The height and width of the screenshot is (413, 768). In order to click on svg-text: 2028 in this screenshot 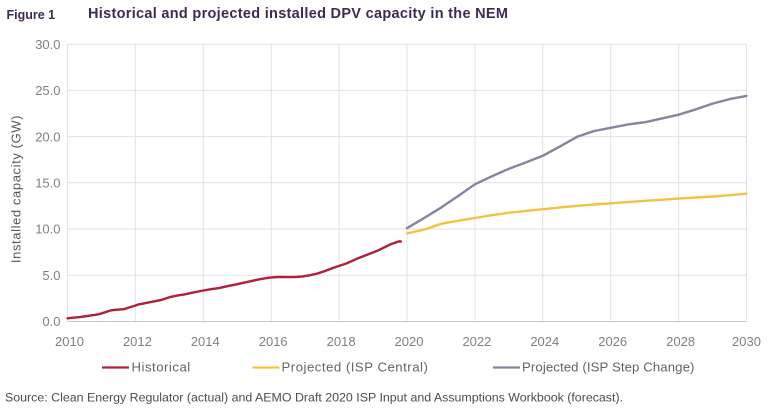, I will do `click(680, 341)`.